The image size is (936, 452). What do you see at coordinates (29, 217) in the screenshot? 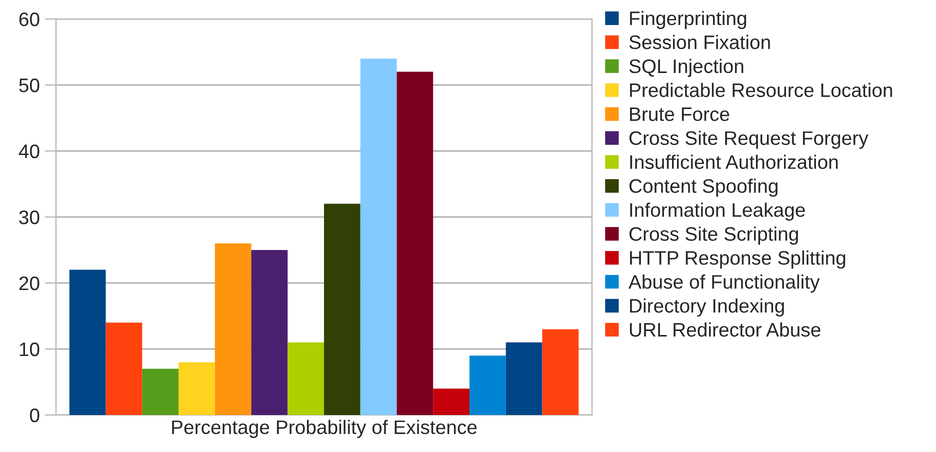
I see `y-tick-label: 30` at bounding box center [29, 217].